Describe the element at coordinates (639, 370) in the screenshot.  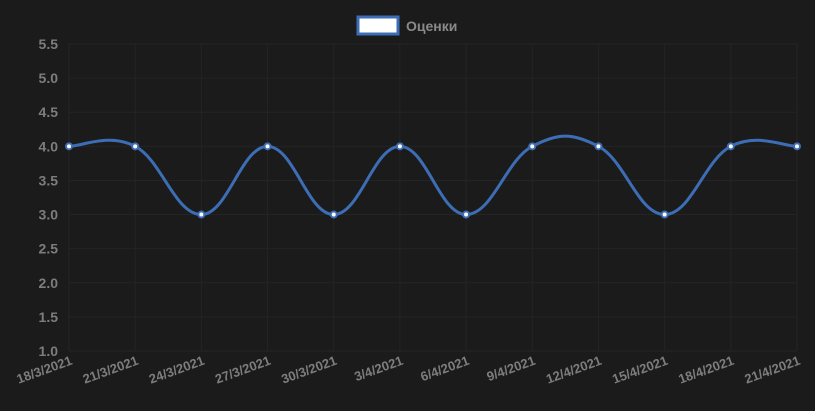
I see `x-tick-label: 15/4/2021` at that location.